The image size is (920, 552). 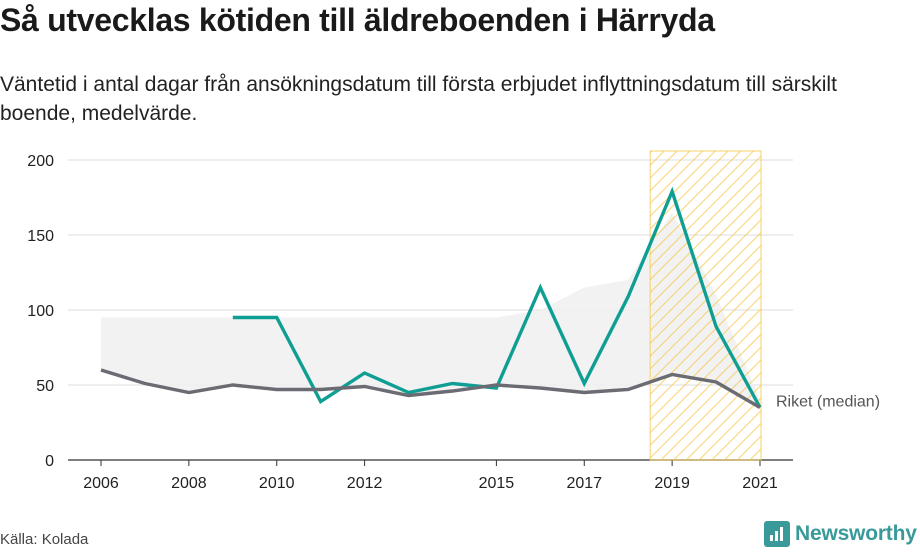 I want to click on x-tick-label: 2019, so click(x=672, y=483).